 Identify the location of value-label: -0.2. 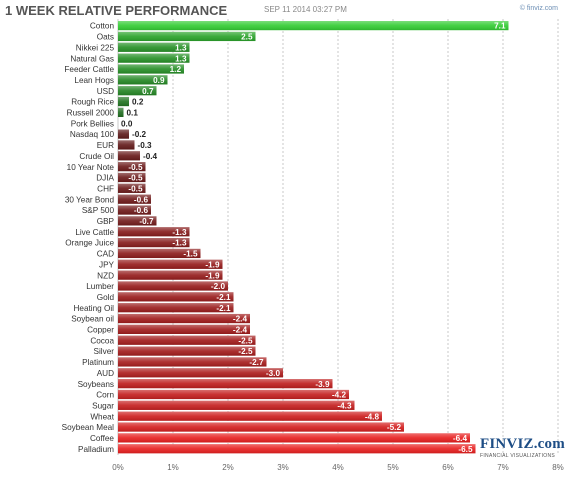
(139, 134).